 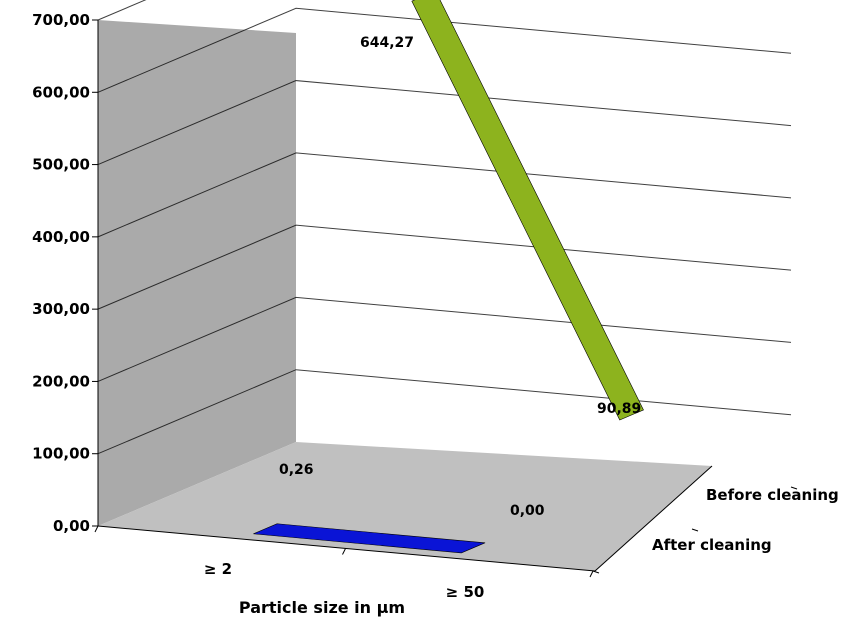 What do you see at coordinates (61, 165) in the screenshot?
I see `y-tick-label: 500,00` at bounding box center [61, 165].